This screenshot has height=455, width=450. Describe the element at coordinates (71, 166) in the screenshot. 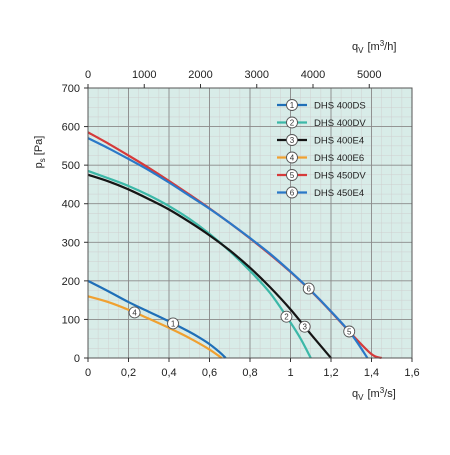

I see `y-tick-label: 500` at that location.